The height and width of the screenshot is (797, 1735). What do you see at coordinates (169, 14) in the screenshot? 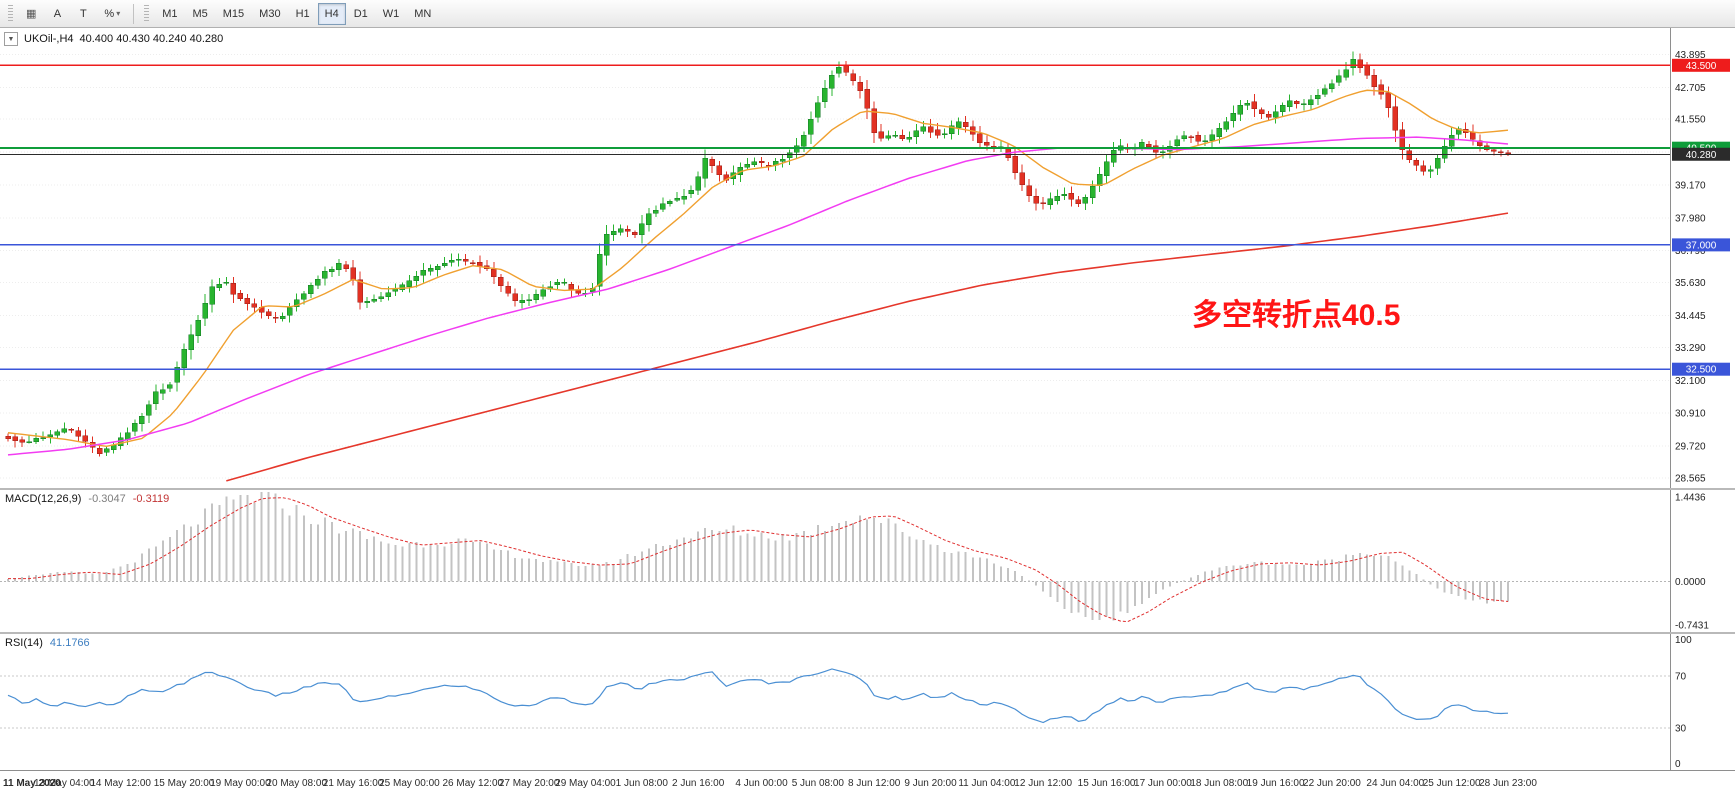
I see `timeframe-button-m1: M1` at bounding box center [169, 14].